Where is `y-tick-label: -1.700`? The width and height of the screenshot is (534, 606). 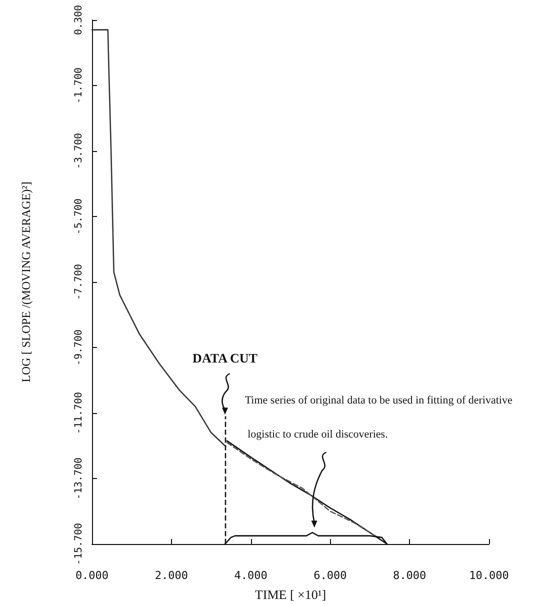 y-tick-label: -1.700 is located at coordinates (79, 85).